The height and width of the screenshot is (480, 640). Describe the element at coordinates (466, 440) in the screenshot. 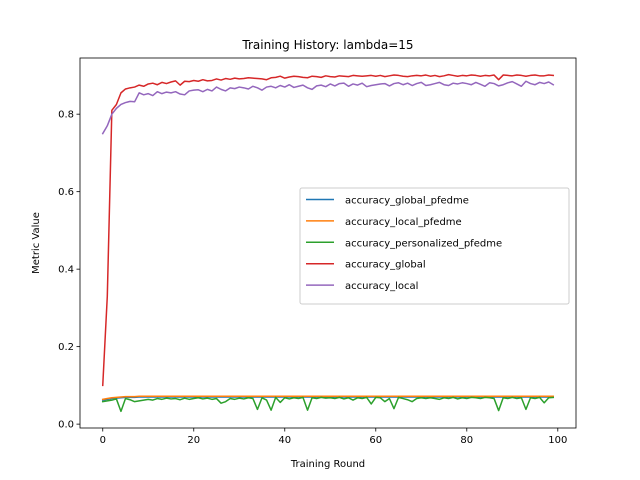

I see `x-tick-label: 80` at that location.